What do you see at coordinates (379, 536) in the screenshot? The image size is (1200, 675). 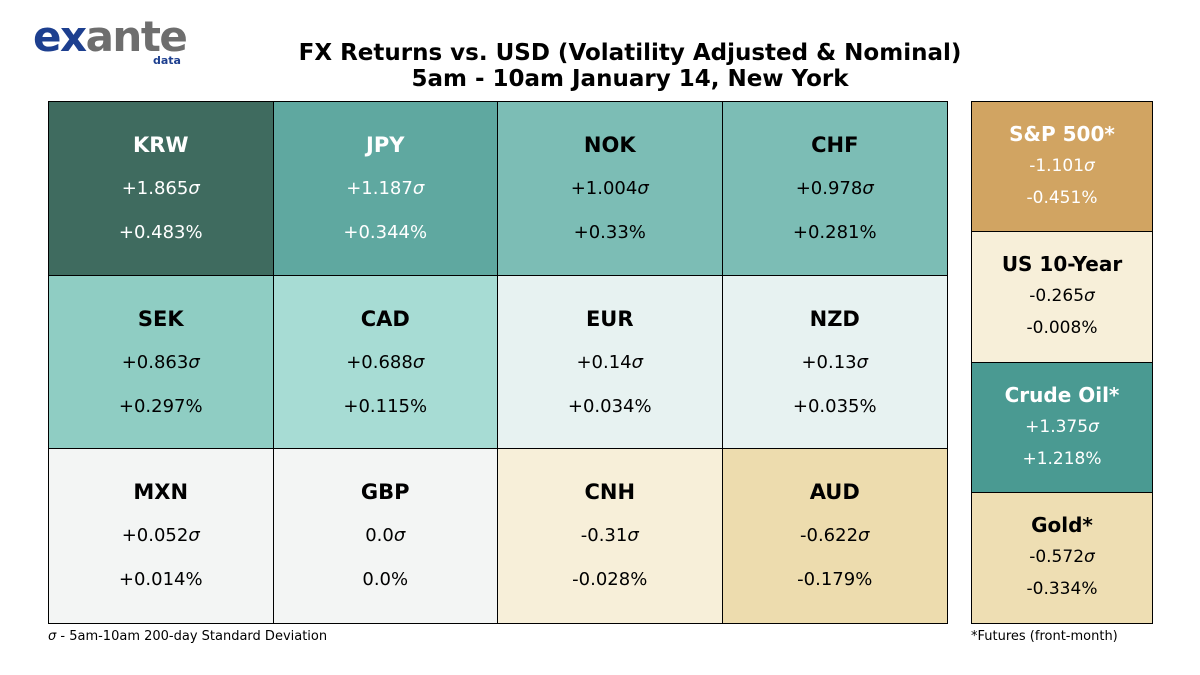 I see `sigma-number: 0.0` at bounding box center [379, 536].